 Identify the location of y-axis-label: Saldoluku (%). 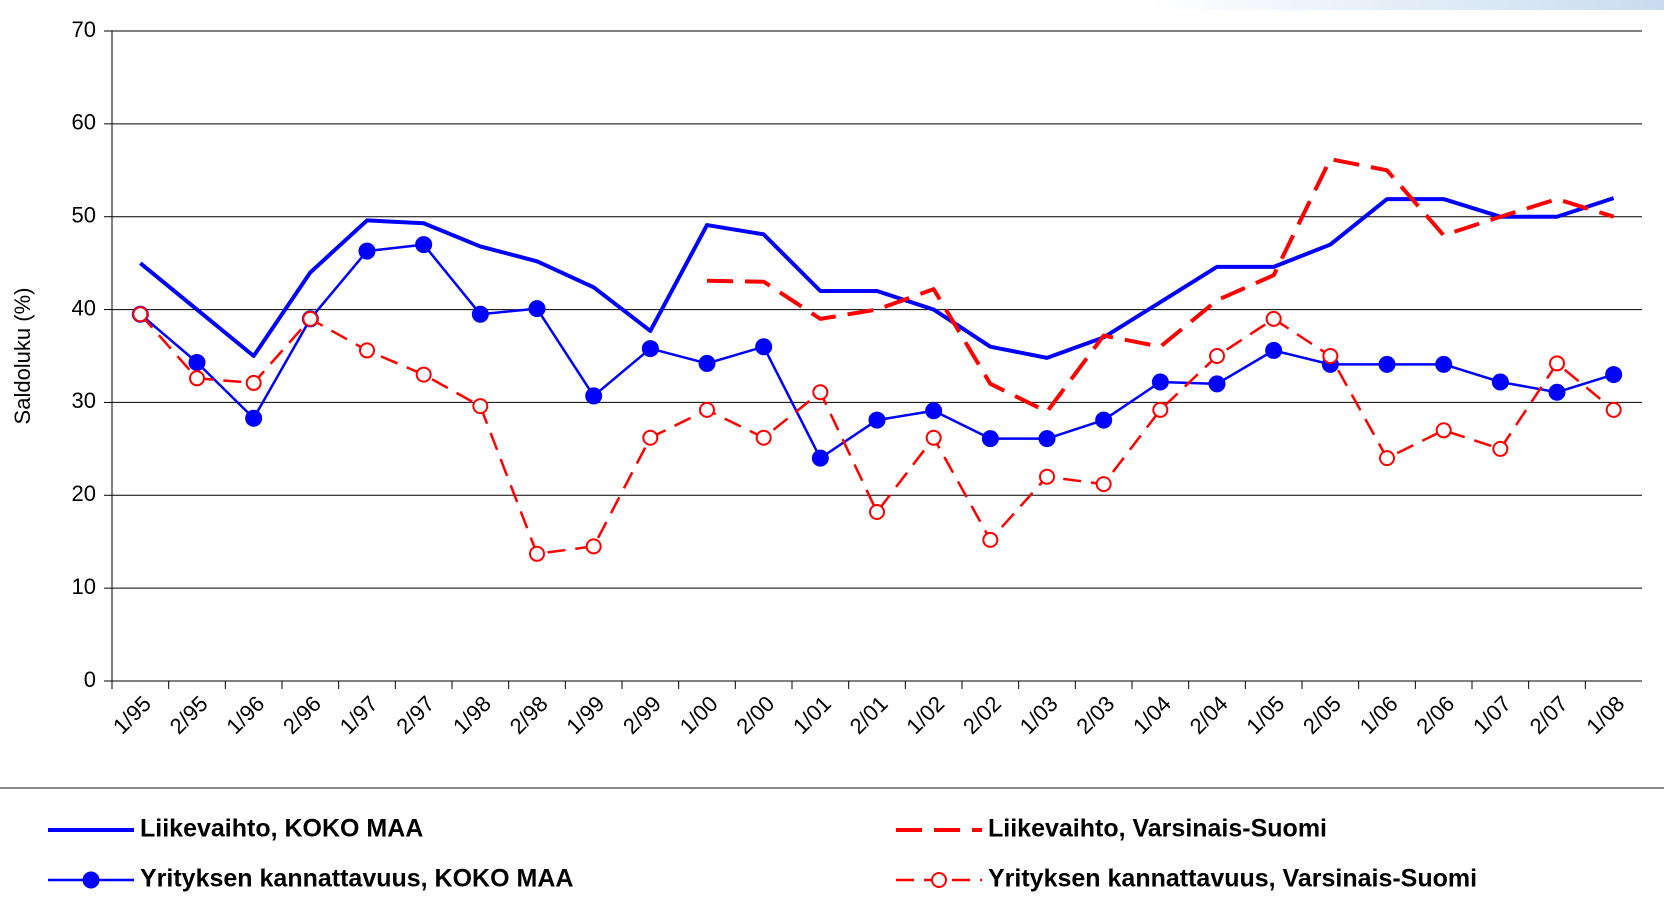
(22, 356).